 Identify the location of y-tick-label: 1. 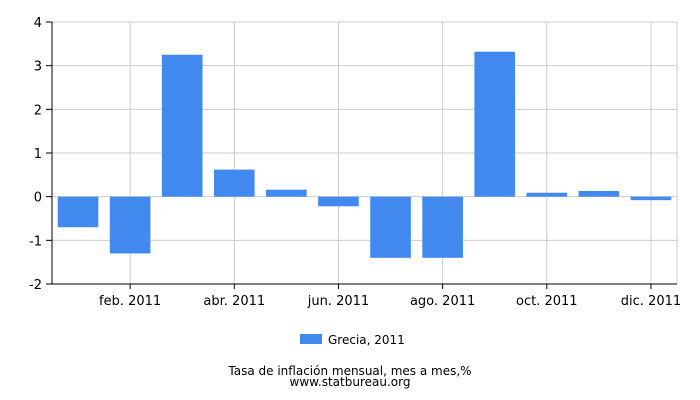
(38, 154).